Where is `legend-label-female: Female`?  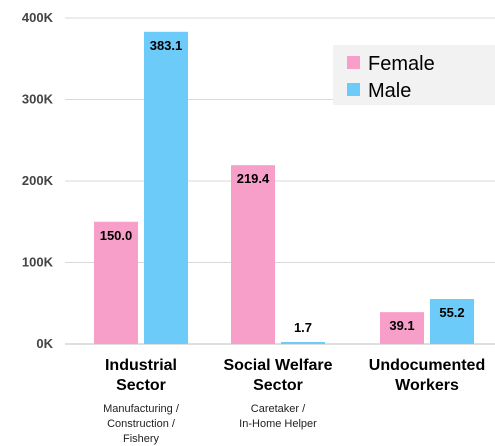 legend-label-female: Female is located at coordinates (401, 64).